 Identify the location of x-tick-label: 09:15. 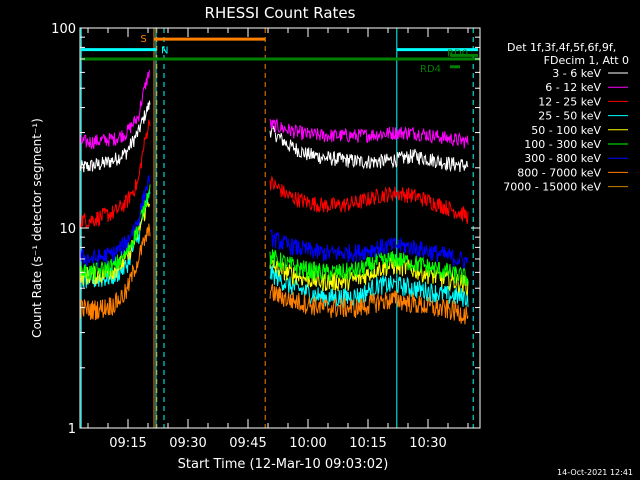
(127, 443).